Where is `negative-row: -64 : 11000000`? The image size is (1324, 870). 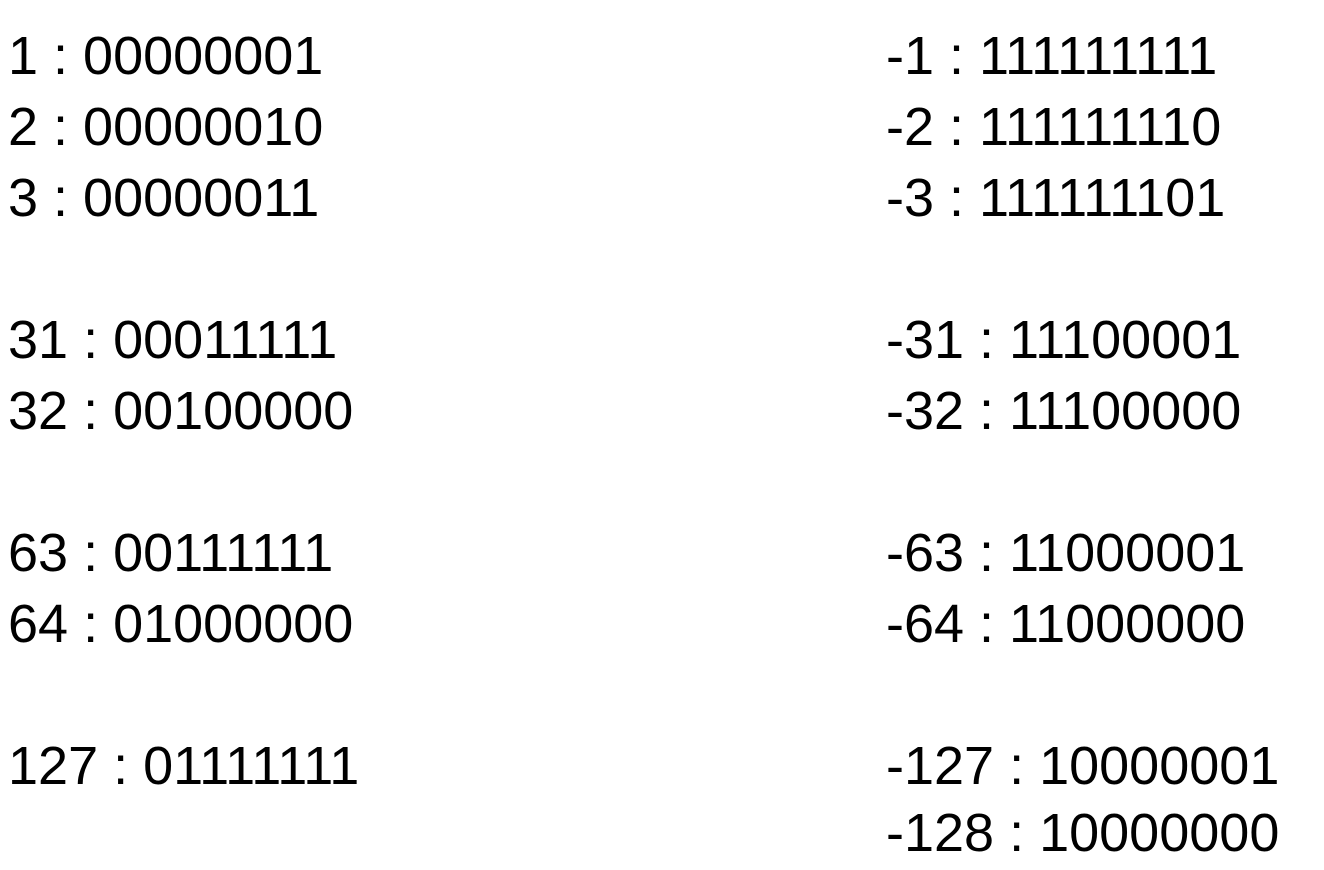 negative-row: -64 : 11000000 is located at coordinates (1066, 624).